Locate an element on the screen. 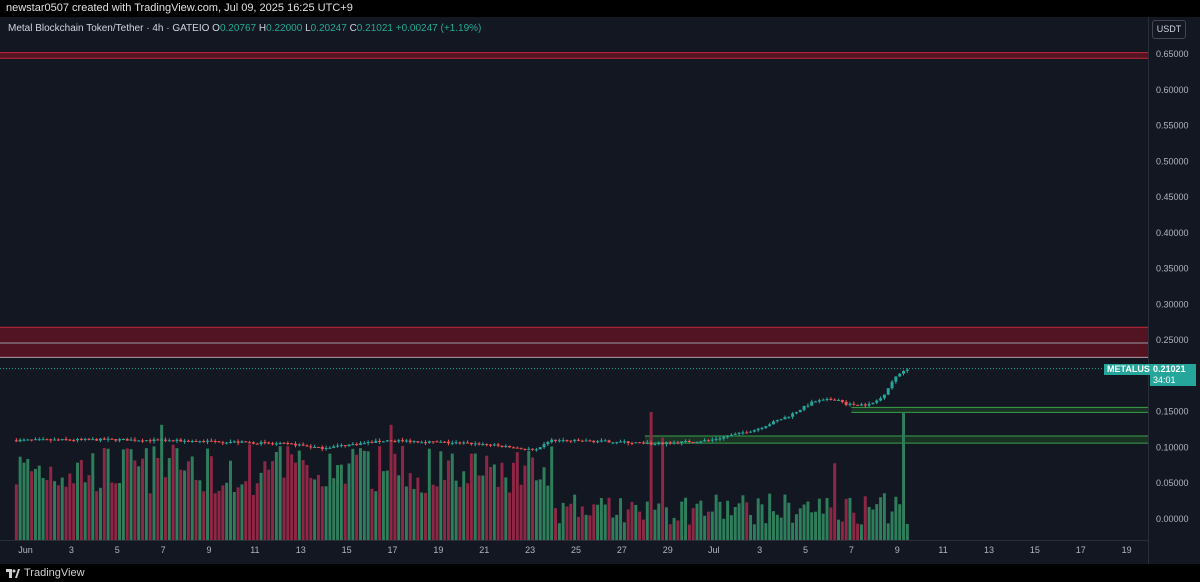 The width and height of the screenshot is (1200, 582). resistance-zone is located at coordinates (574, 342).